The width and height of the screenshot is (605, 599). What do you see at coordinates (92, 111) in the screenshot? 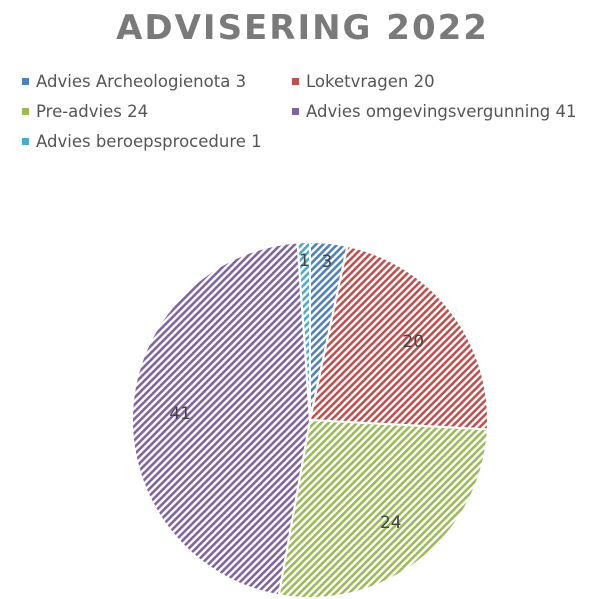
I see `legend-label: Pre-advies 24` at bounding box center [92, 111].